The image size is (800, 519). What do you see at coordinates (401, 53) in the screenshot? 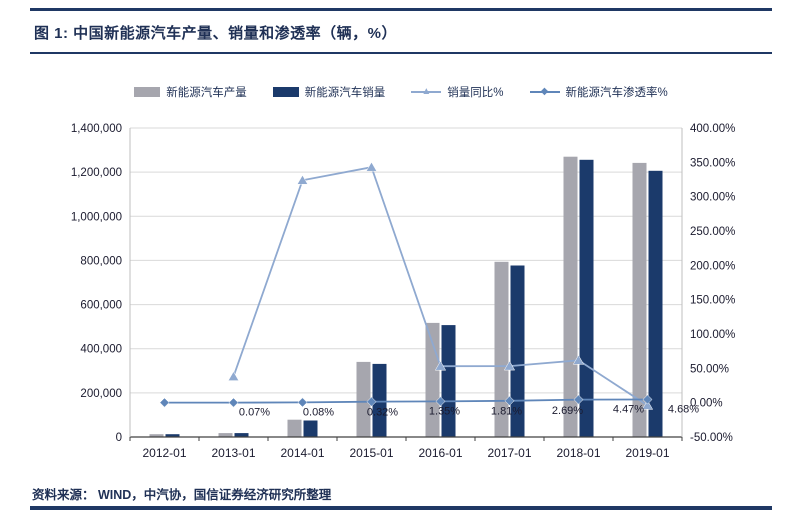
I see `title-divider` at bounding box center [401, 53].